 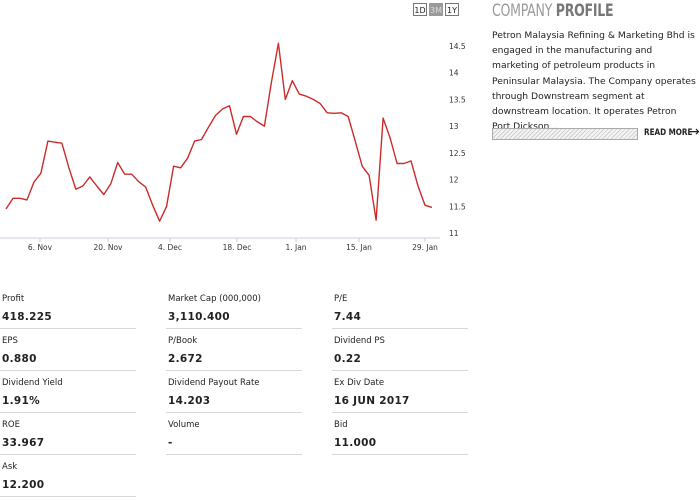 I want to click on stat-value: 0.880, so click(x=19, y=359).